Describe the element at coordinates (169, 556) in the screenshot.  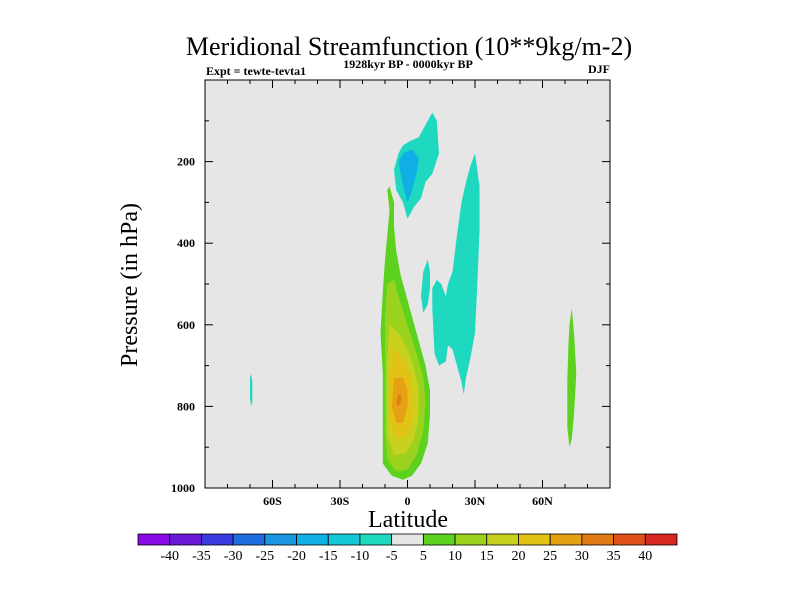
I see `colorbar-label: -40` at that location.